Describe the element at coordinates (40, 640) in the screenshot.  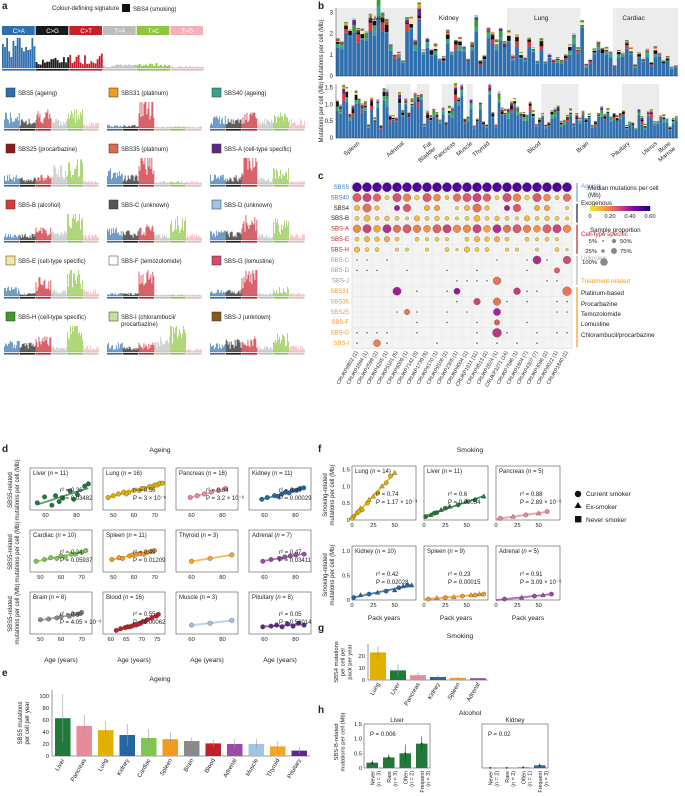
I see `d-xtick: 50` at that location.